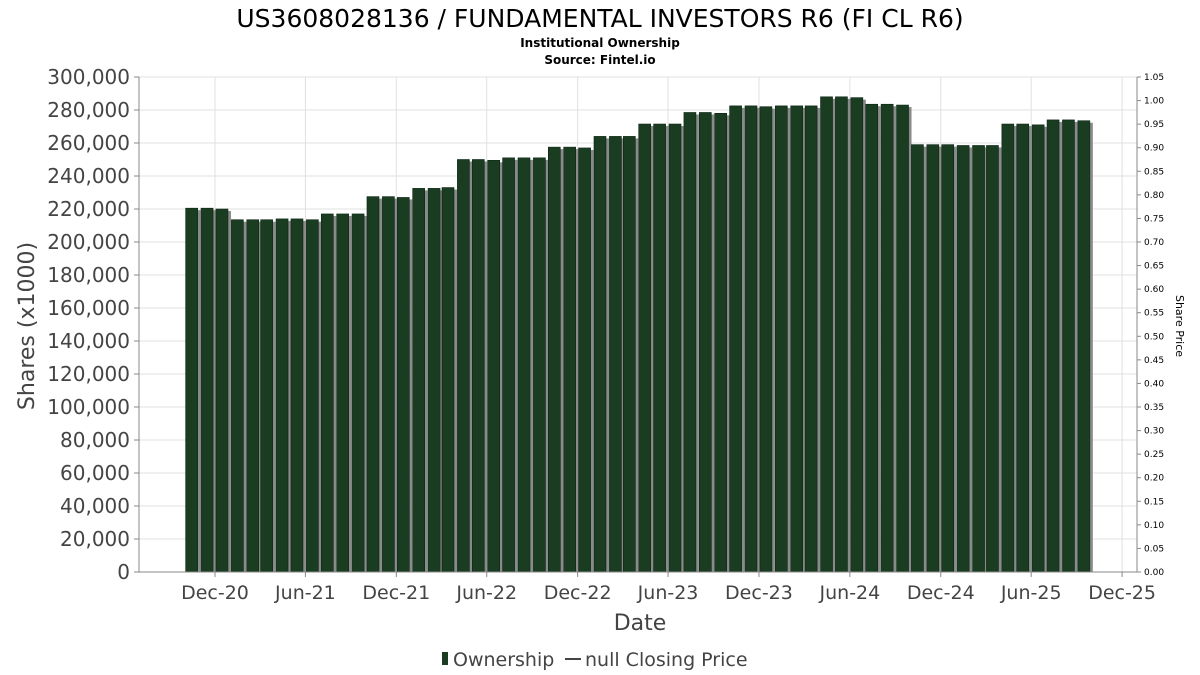 The height and width of the screenshot is (675, 1200). I want to click on legend-ownership-swatch, so click(445, 658).